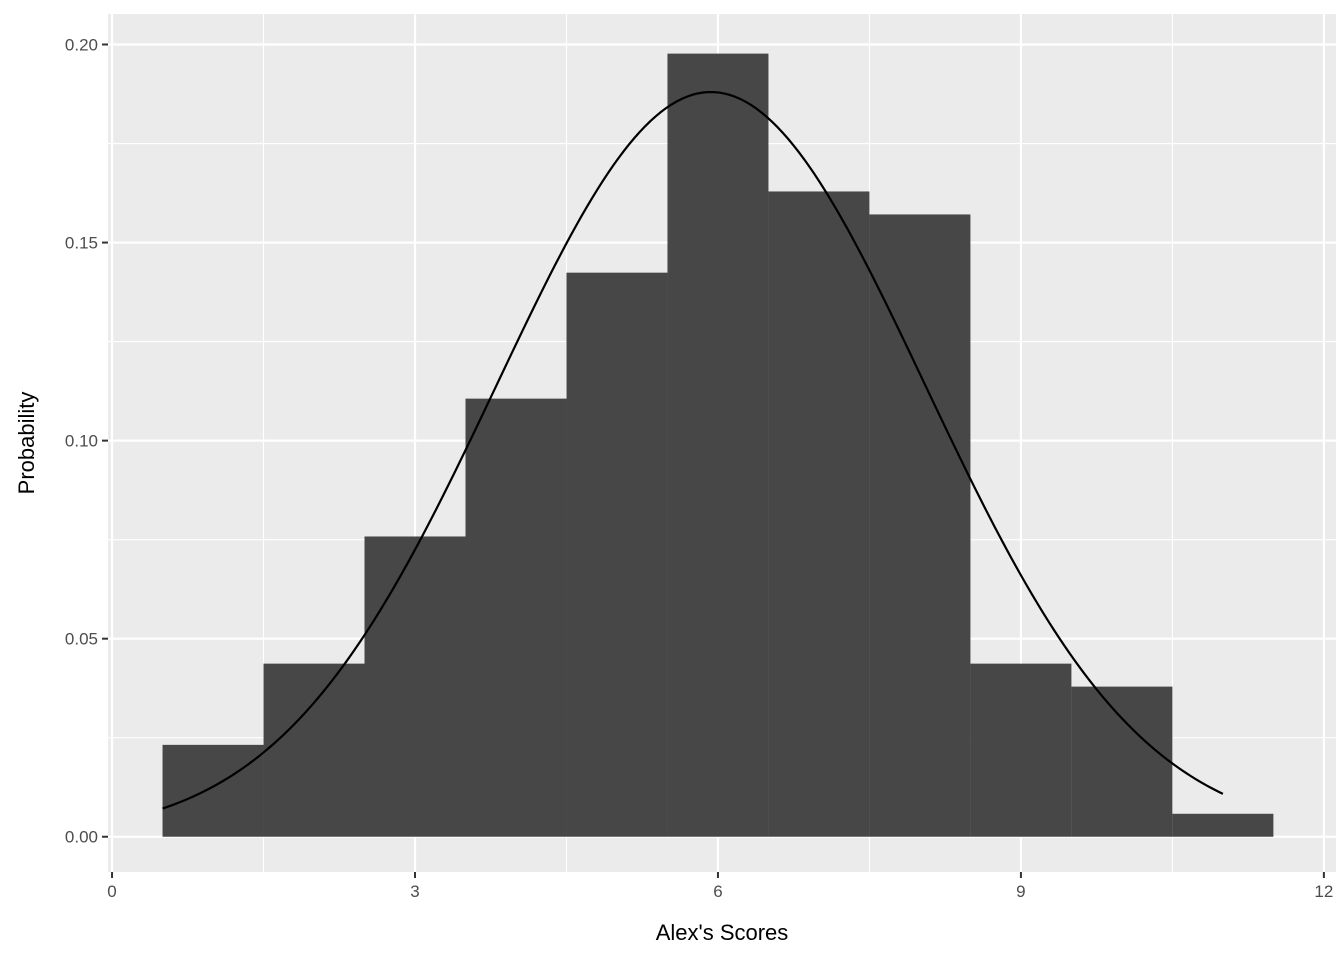 The height and width of the screenshot is (960, 1344). What do you see at coordinates (1020, 891) in the screenshot?
I see `x-tick-label: 9` at bounding box center [1020, 891].